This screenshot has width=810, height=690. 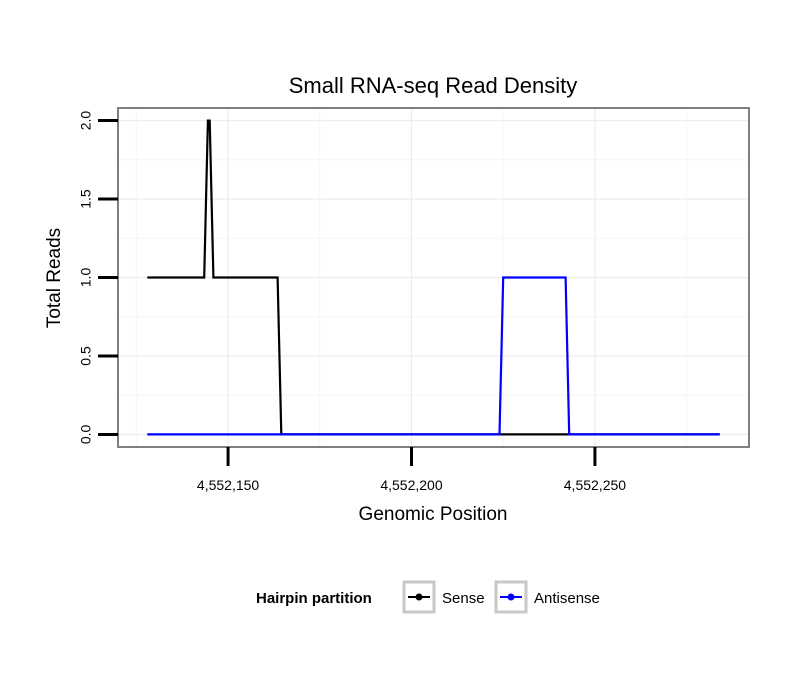 I want to click on legend: Hairpin partition Sense Antisense, so click(x=428, y=597).